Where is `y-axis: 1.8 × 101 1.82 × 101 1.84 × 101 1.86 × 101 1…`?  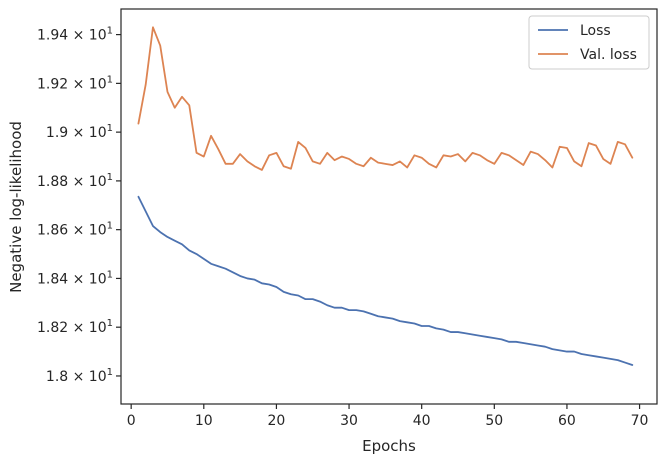 y-axis: 1.8 × 101 1.82 × 101 1.84 × 101 1.86 × 101 1… is located at coordinates (79, 205).